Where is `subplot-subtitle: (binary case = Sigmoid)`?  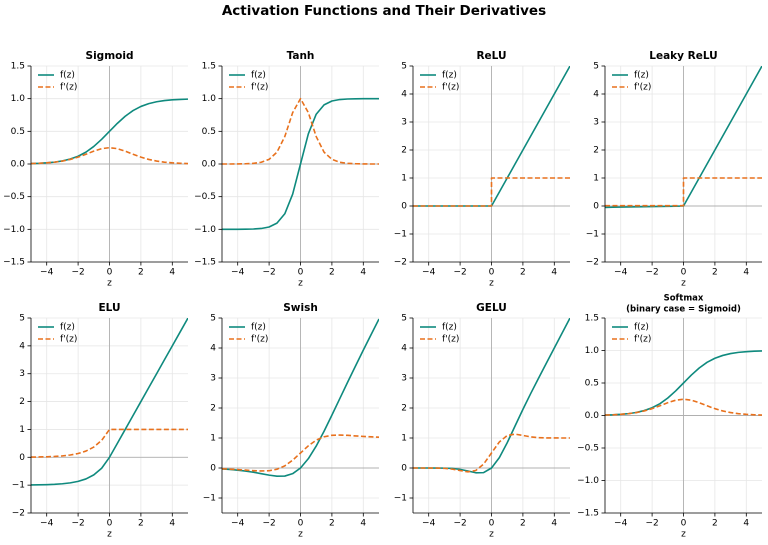
subplot-subtitle: (binary case = Sigmoid) is located at coordinates (683, 310).